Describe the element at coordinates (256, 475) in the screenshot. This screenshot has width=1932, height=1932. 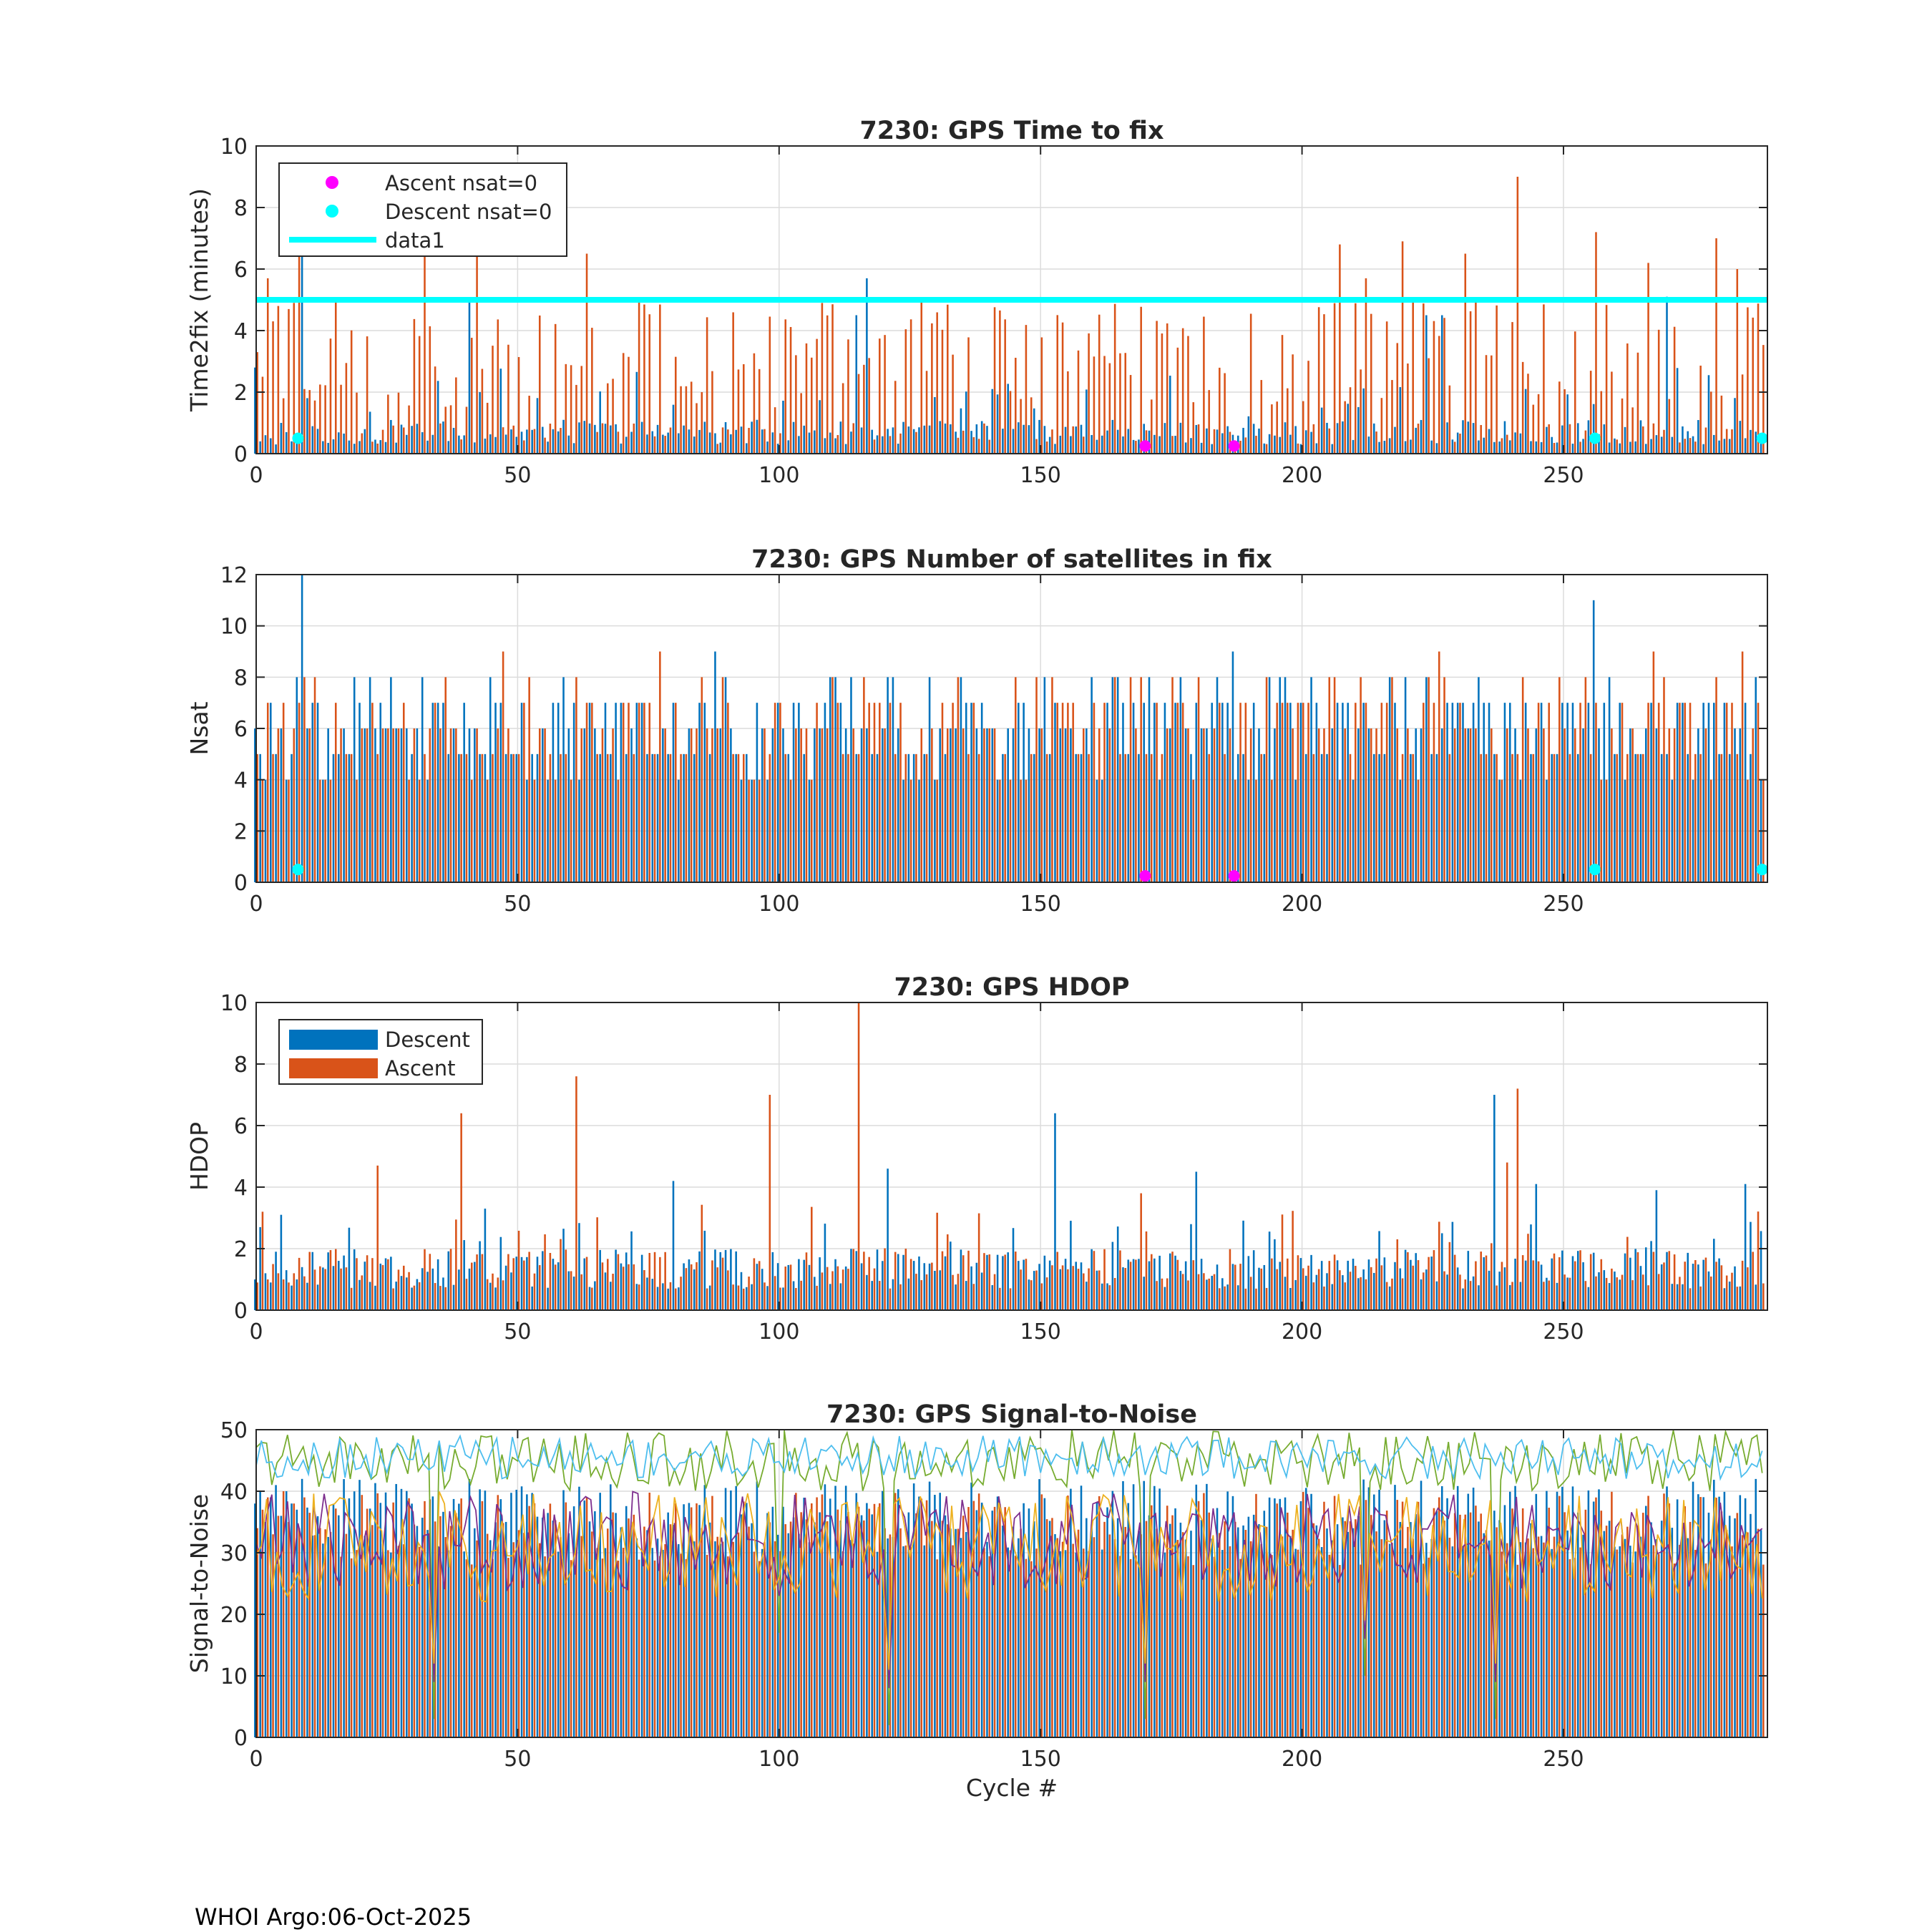
I see `x-tick-label: 0` at that location.